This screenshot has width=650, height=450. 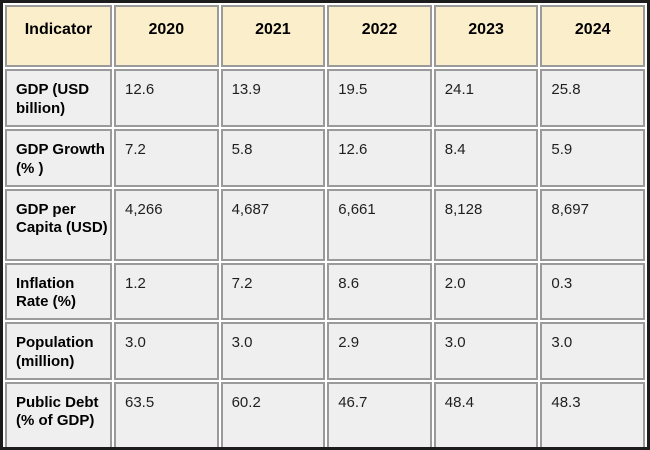 I want to click on column-header-year: 2022, so click(x=379, y=36).